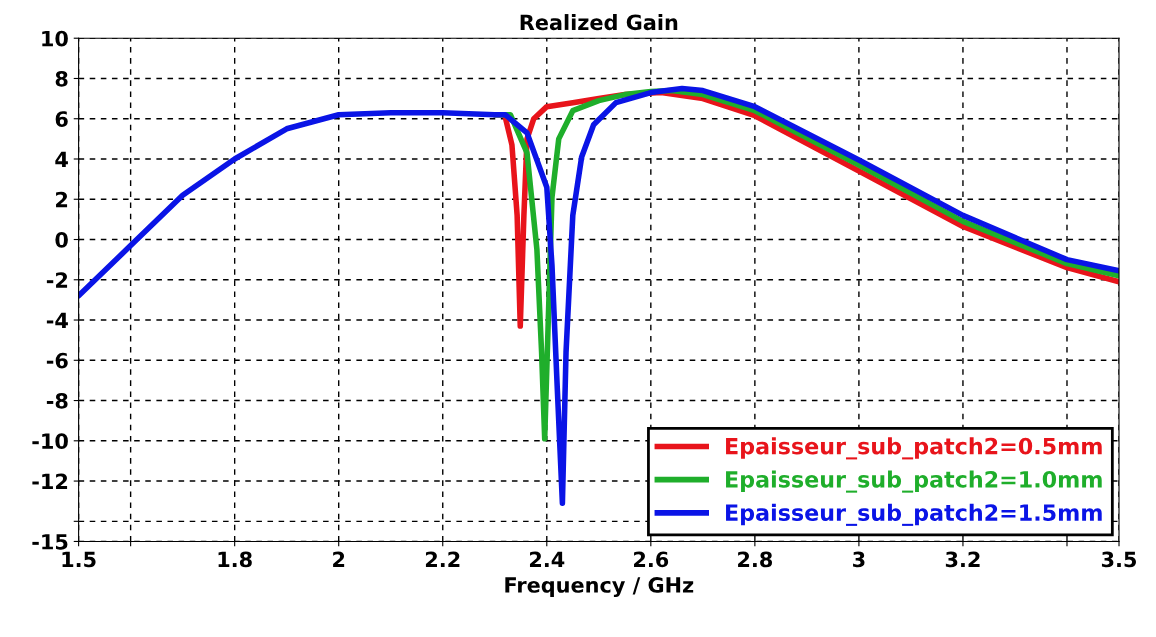 This screenshot has height=637, width=1156. I want to click on y-tick-label: -6, so click(57, 360).